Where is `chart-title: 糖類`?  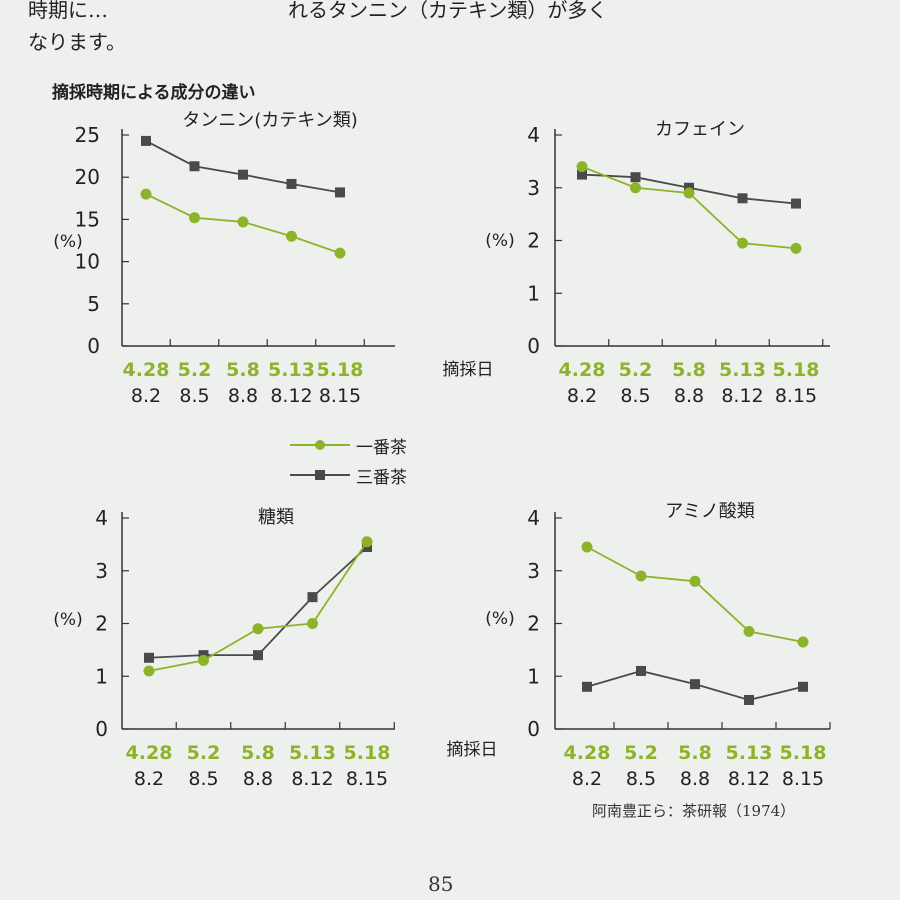
chart-title: 糖類 is located at coordinates (276, 517).